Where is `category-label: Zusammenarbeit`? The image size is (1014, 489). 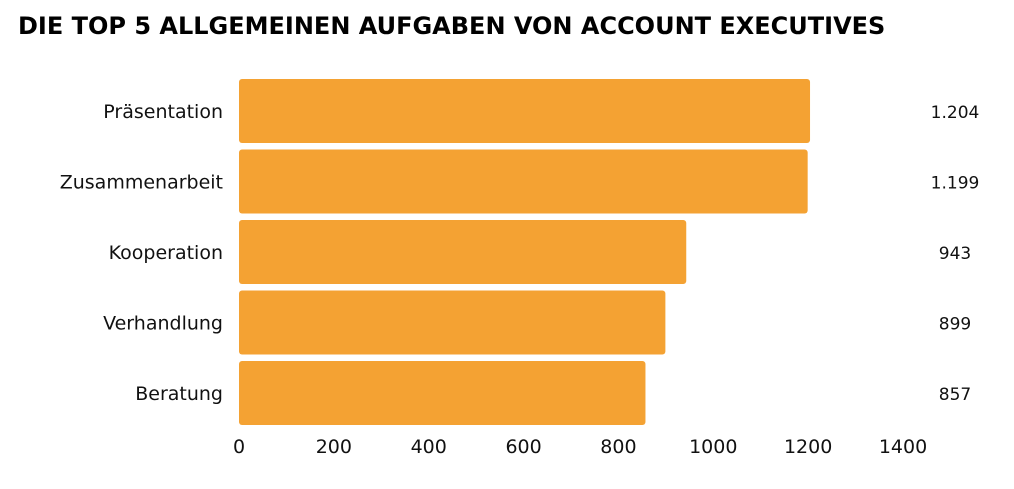 category-label: Zusammenarbeit is located at coordinates (141, 183).